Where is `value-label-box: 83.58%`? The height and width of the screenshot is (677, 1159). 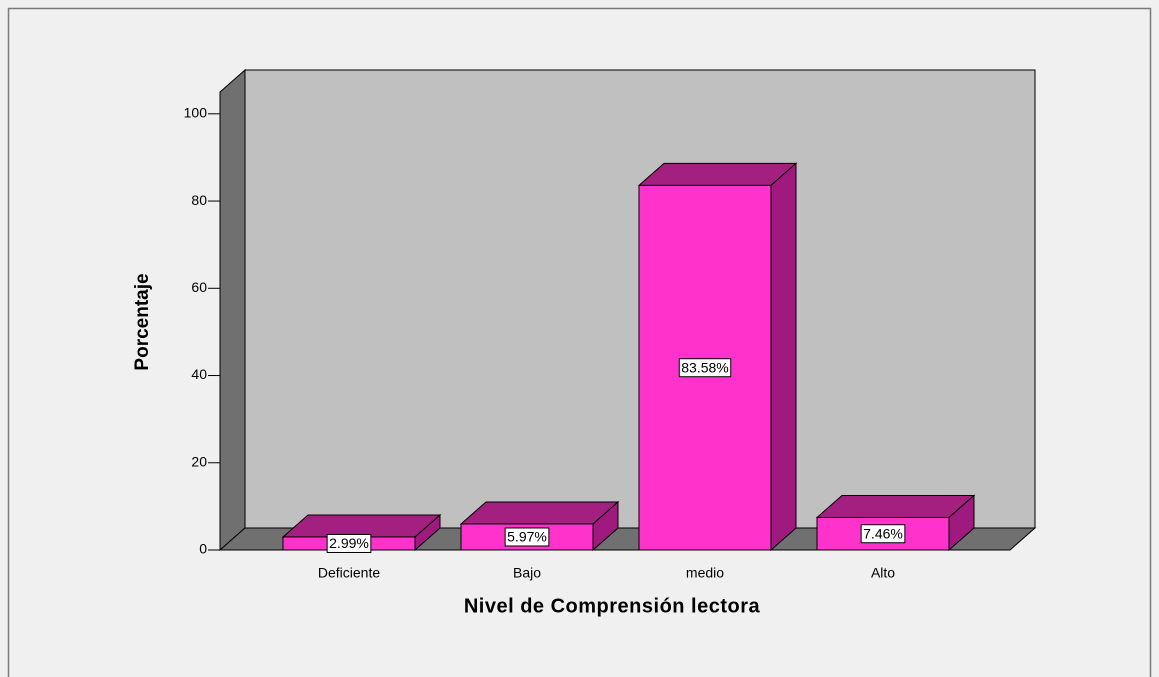 value-label-box: 83.58% is located at coordinates (705, 368).